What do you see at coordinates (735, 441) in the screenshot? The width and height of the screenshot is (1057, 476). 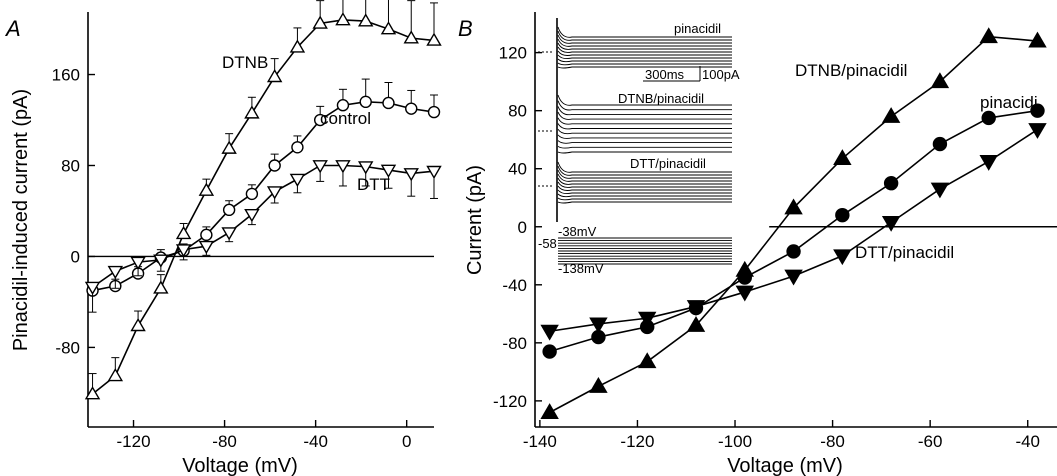 I see `x-tick-label: -100` at bounding box center [735, 441].